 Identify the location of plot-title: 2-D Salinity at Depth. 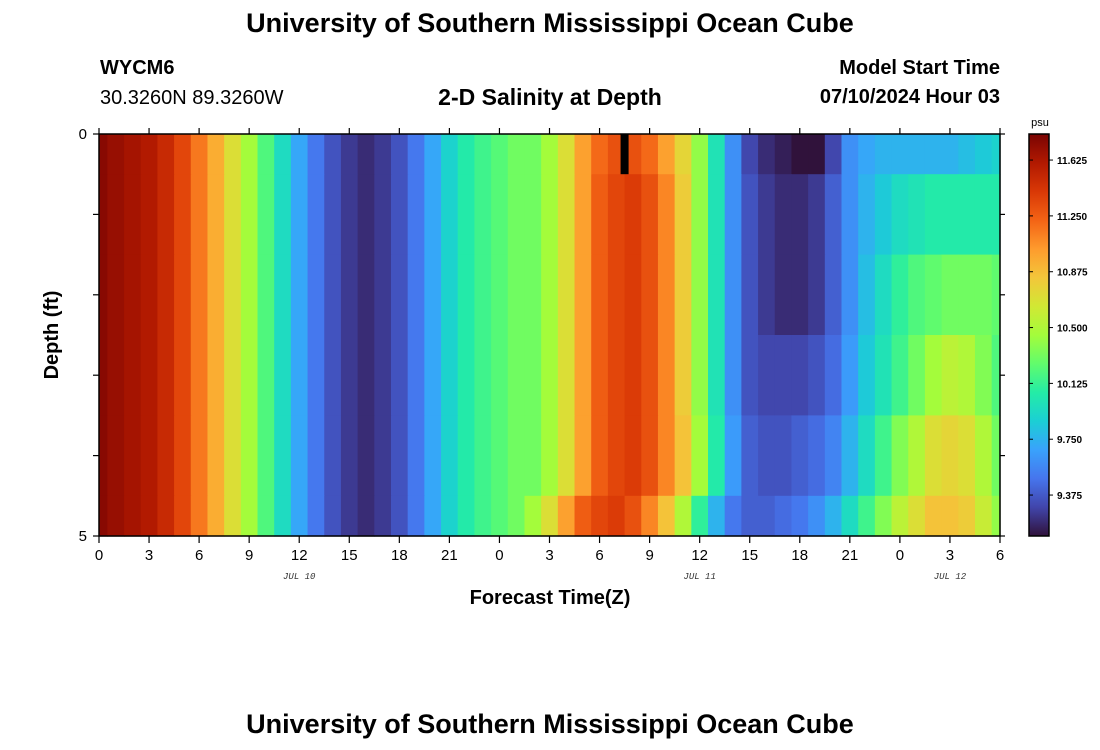
(550, 97).